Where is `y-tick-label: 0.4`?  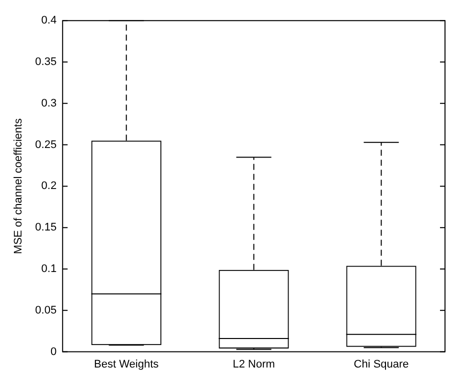
y-tick-label: 0.4 is located at coordinates (49, 20).